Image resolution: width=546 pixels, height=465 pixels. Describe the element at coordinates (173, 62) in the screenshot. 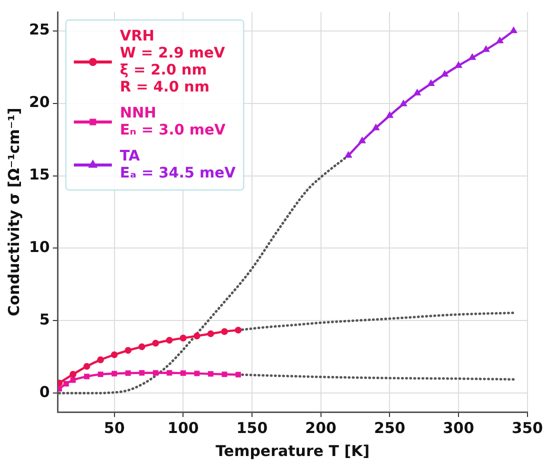

I see `legend-label: VRH W = 2.9 meV ξ = 2.0 nm R = 4.0 nm` at that location.